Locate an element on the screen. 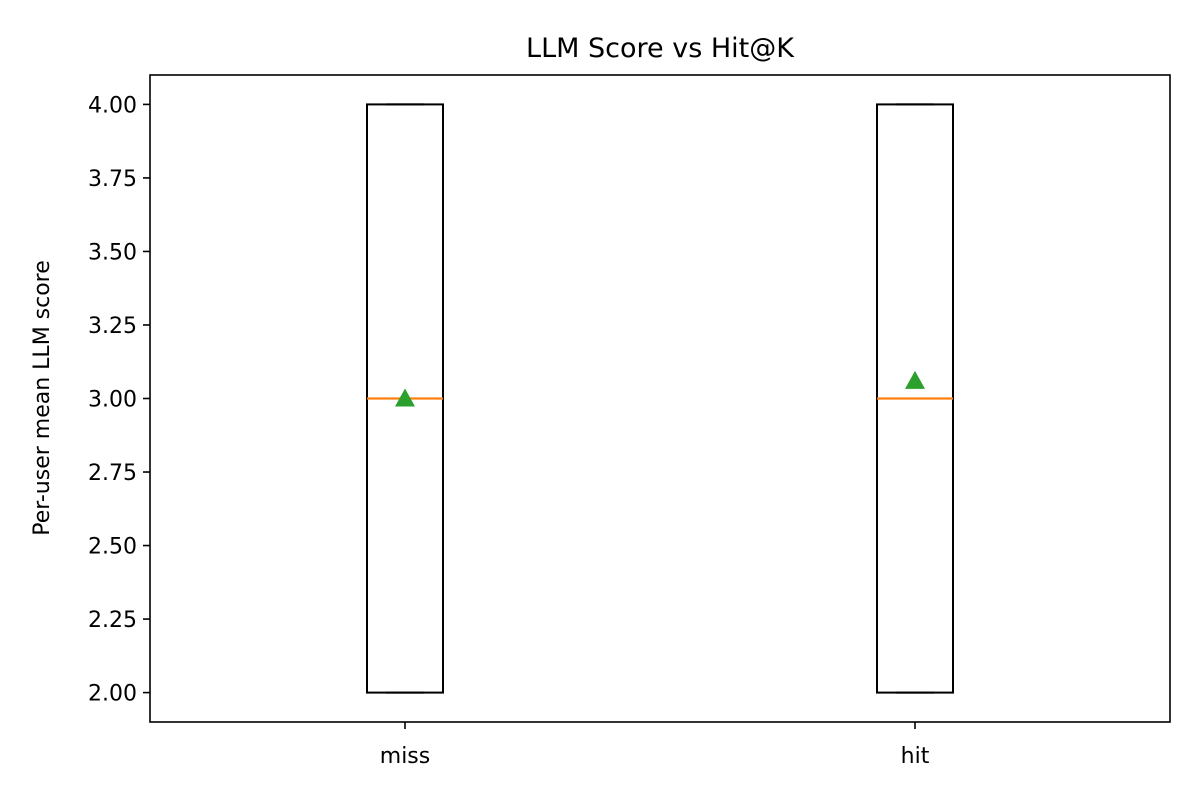  x-tick-label-hit: hit is located at coordinates (915, 756).